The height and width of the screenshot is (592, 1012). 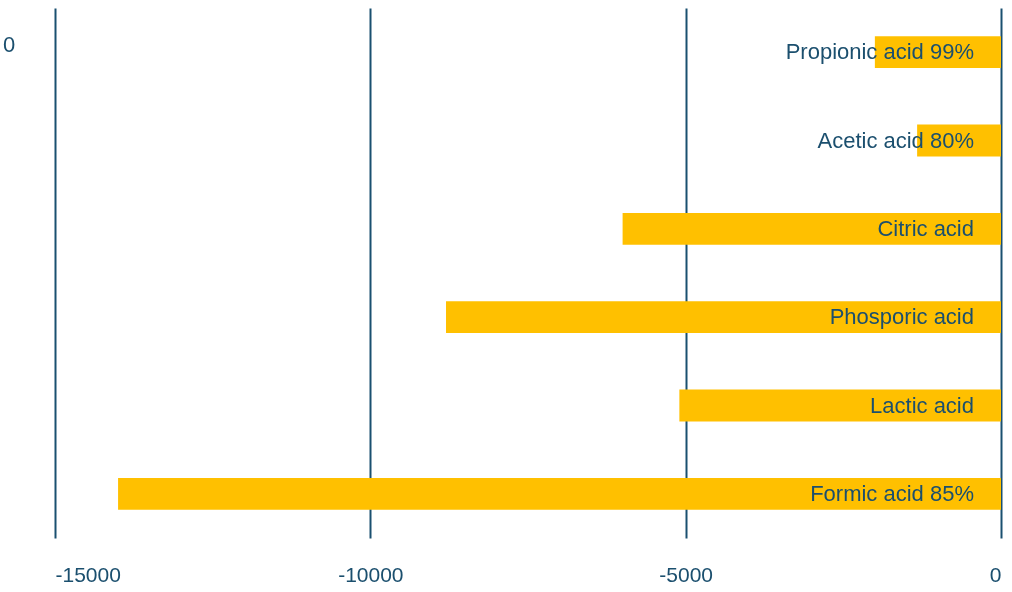 I want to click on y-tick-label: Formic acid 85%, so click(x=892, y=493).